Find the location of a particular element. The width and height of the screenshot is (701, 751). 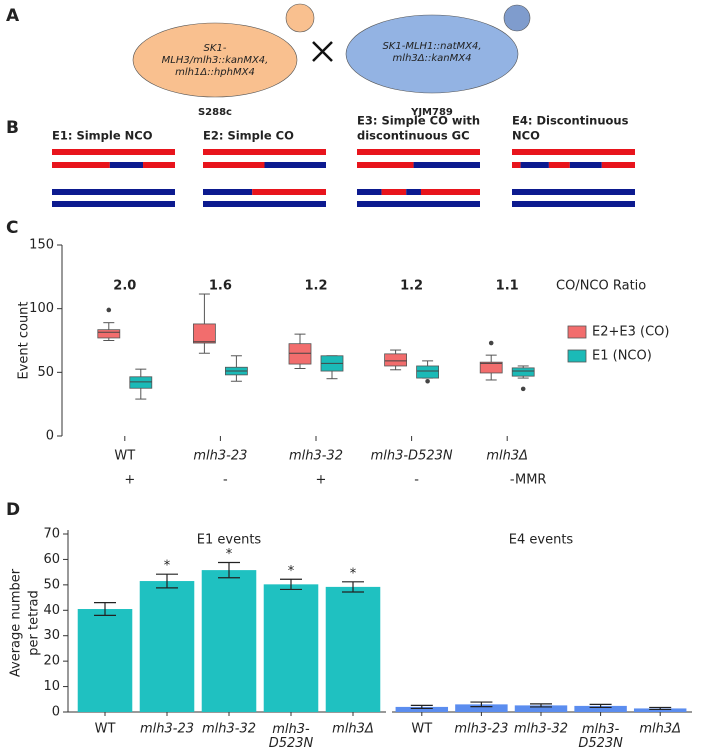

genotype-line: mlh1Δ::hphMX4 is located at coordinates (215, 72).